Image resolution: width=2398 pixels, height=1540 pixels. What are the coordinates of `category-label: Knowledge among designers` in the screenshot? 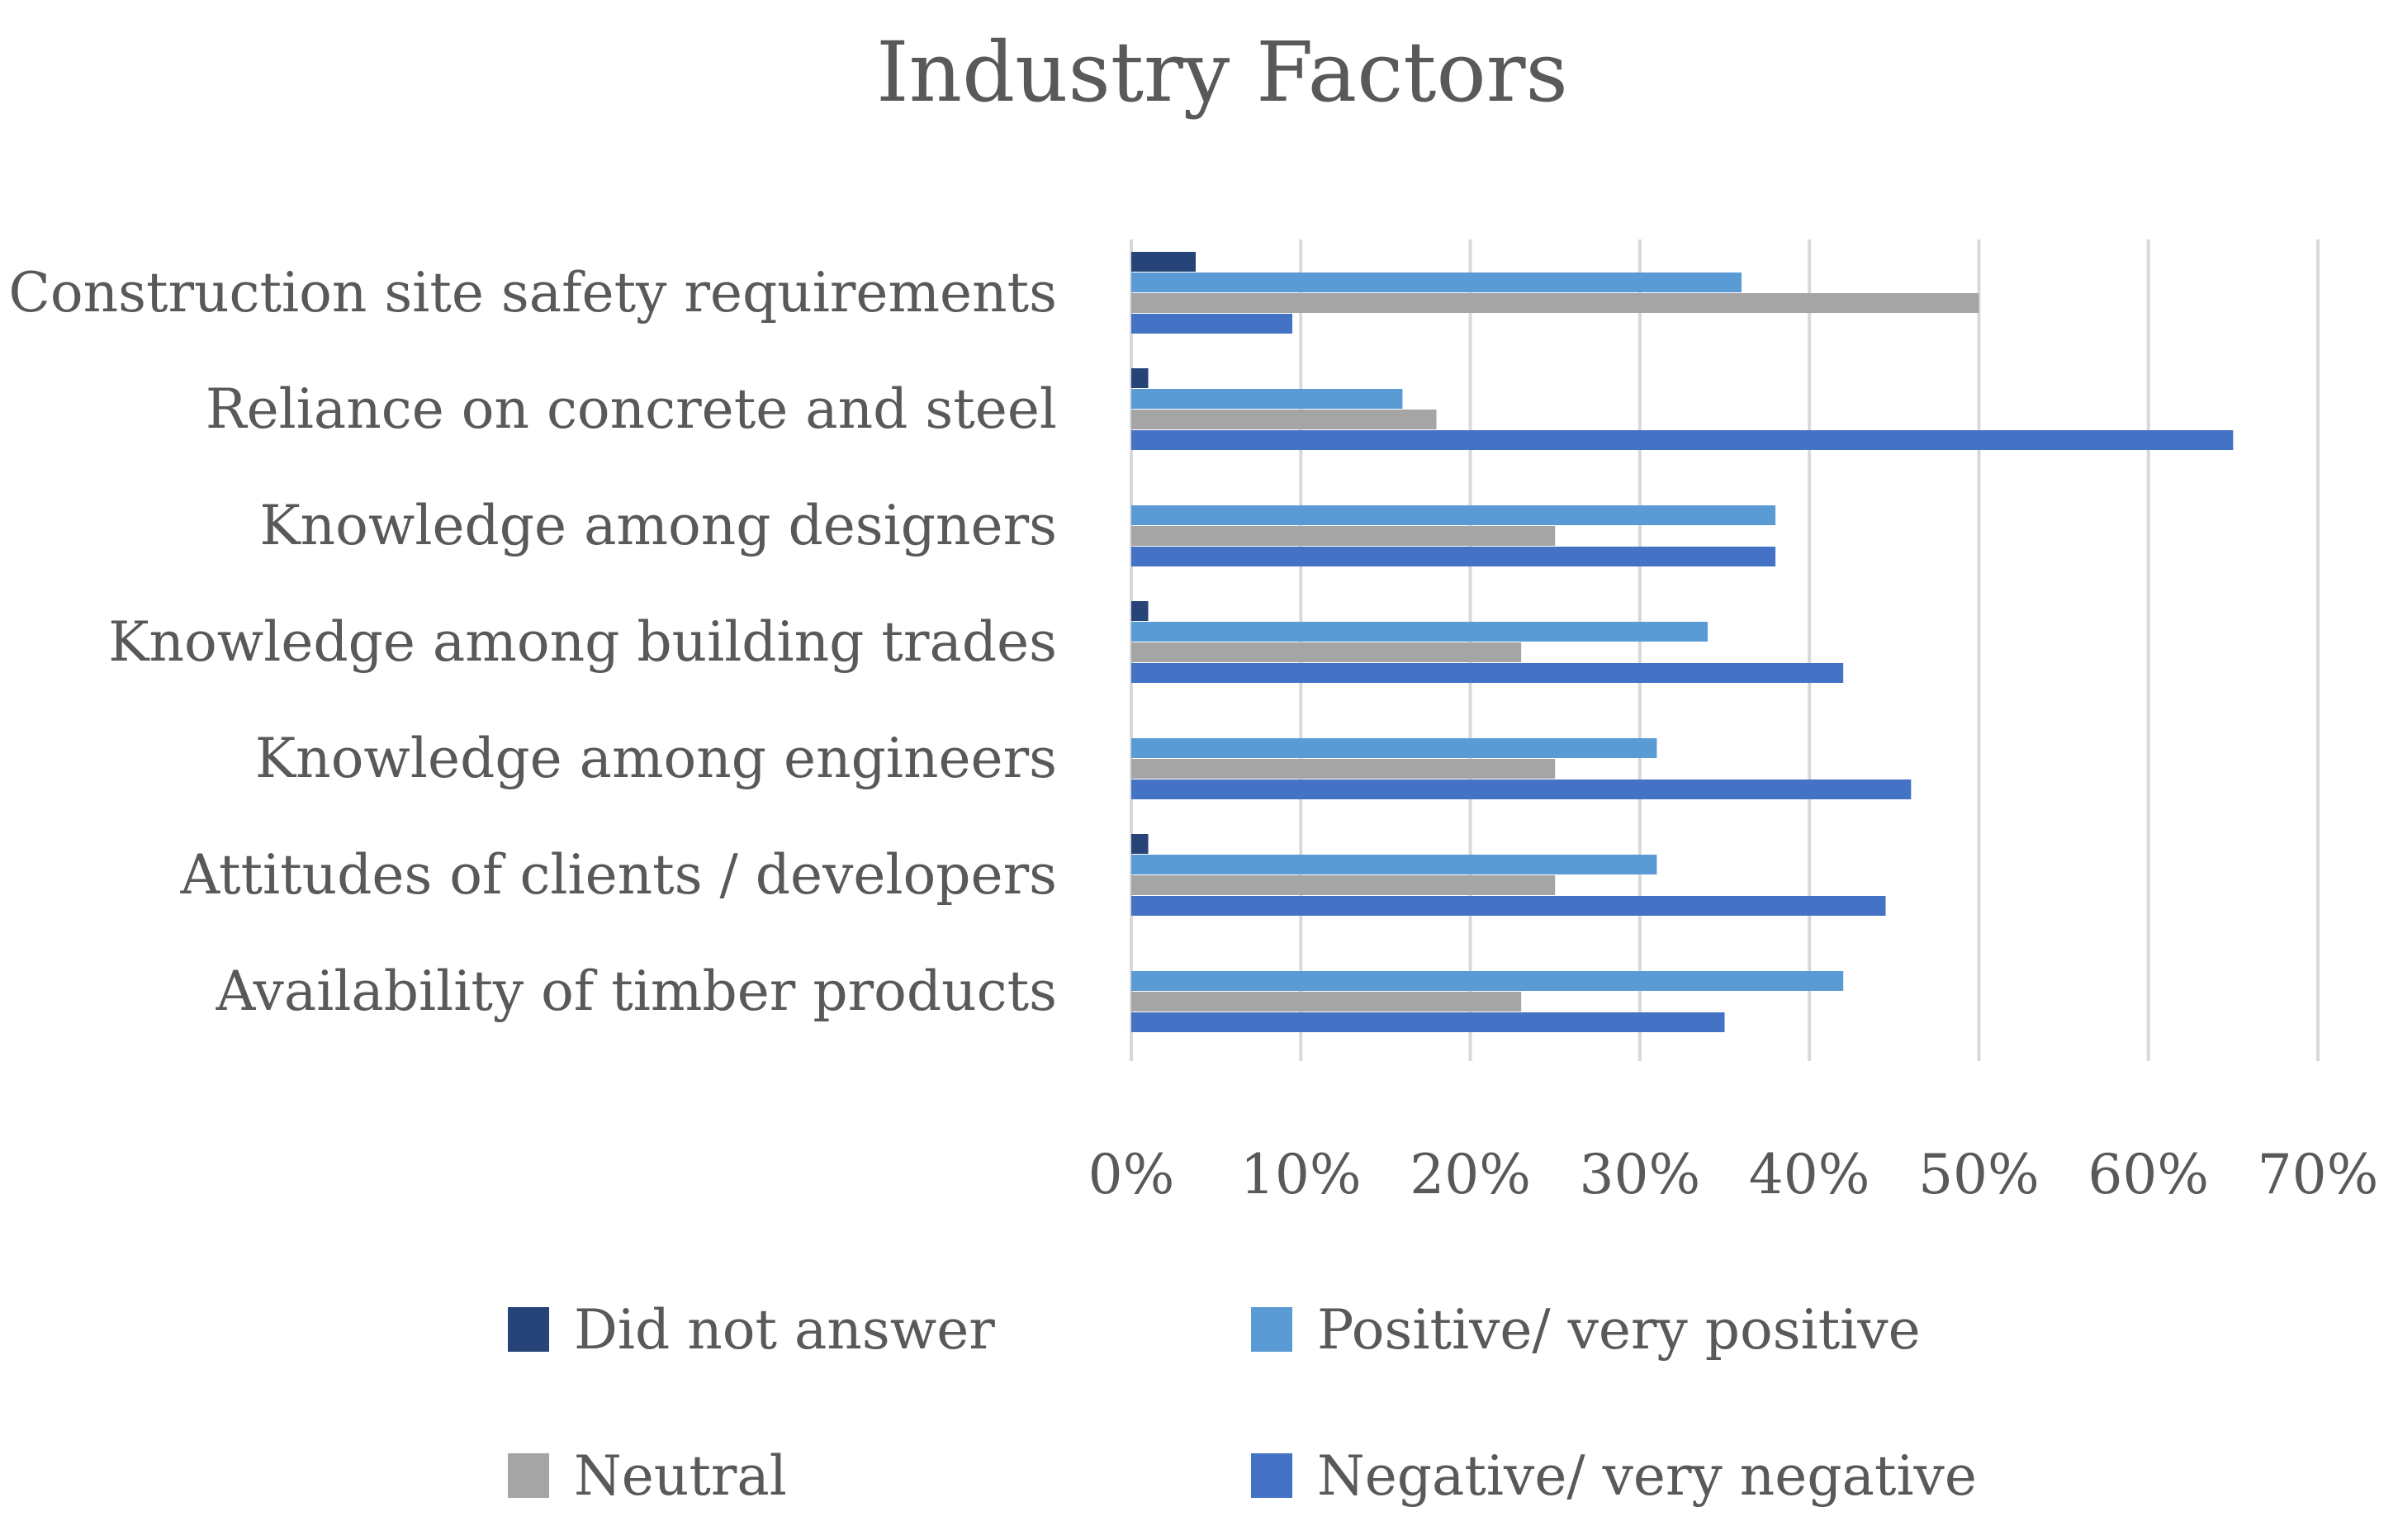 It's located at (658, 525).